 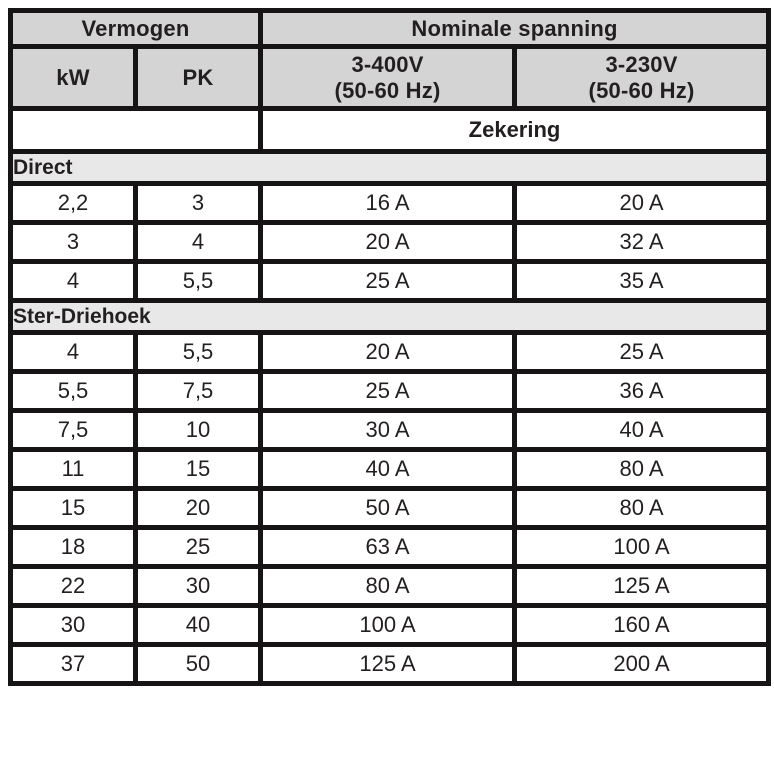 What do you see at coordinates (73, 203) in the screenshot?
I see `data-cell: 2,2` at bounding box center [73, 203].